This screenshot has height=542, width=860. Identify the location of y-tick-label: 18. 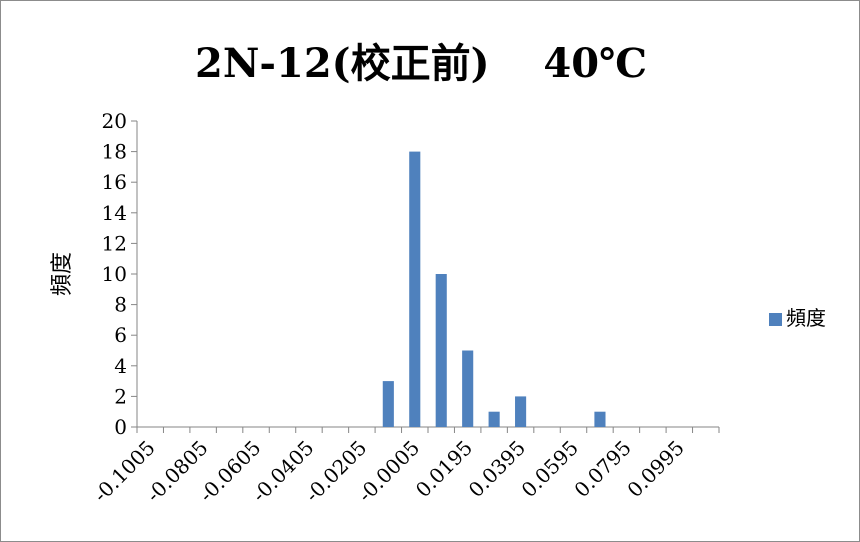
(114, 152).